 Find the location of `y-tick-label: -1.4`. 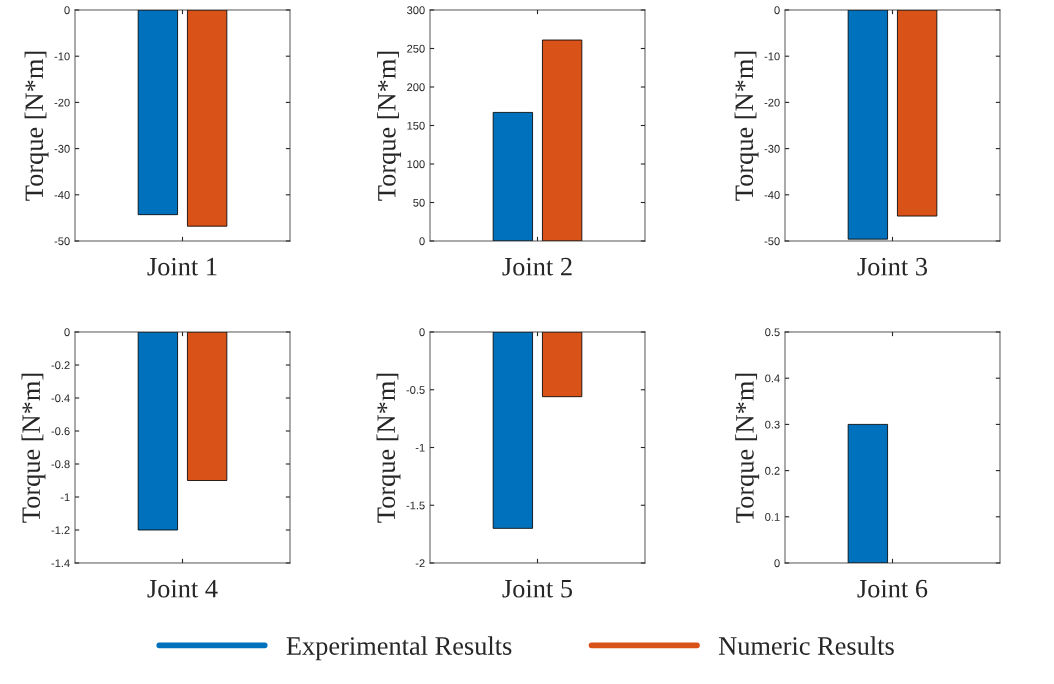

y-tick-label: -1.4 is located at coordinates (60, 563).